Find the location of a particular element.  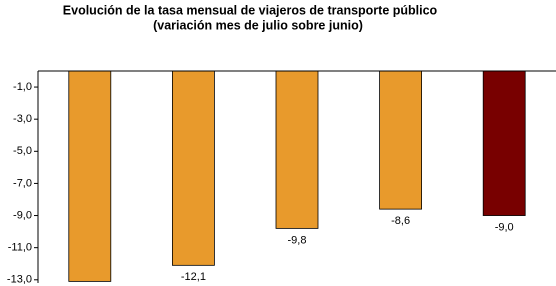

chart-subtitle: (variación mes de julio sobre junio) is located at coordinates (258, 25).